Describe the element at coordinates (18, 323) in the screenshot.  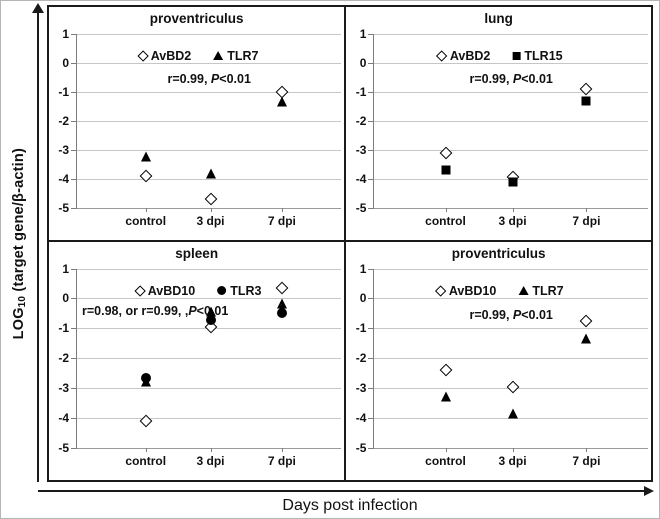
I see `y-axis-label-main: LOG` at that location.